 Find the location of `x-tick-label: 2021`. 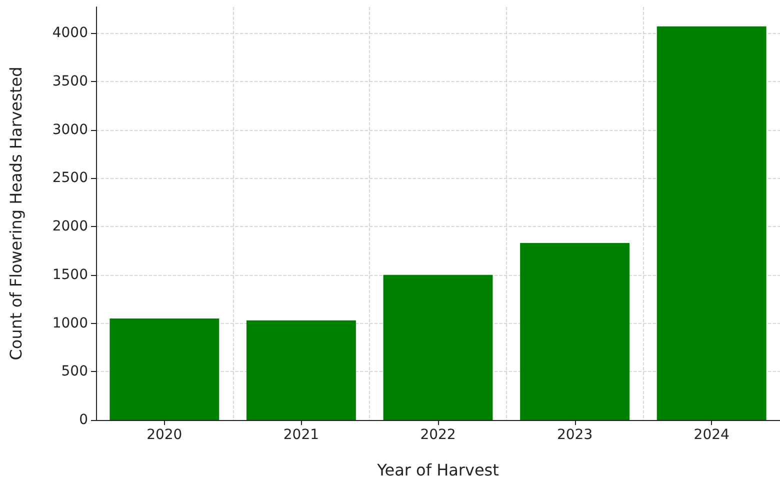

x-tick-label: 2021 is located at coordinates (301, 435).